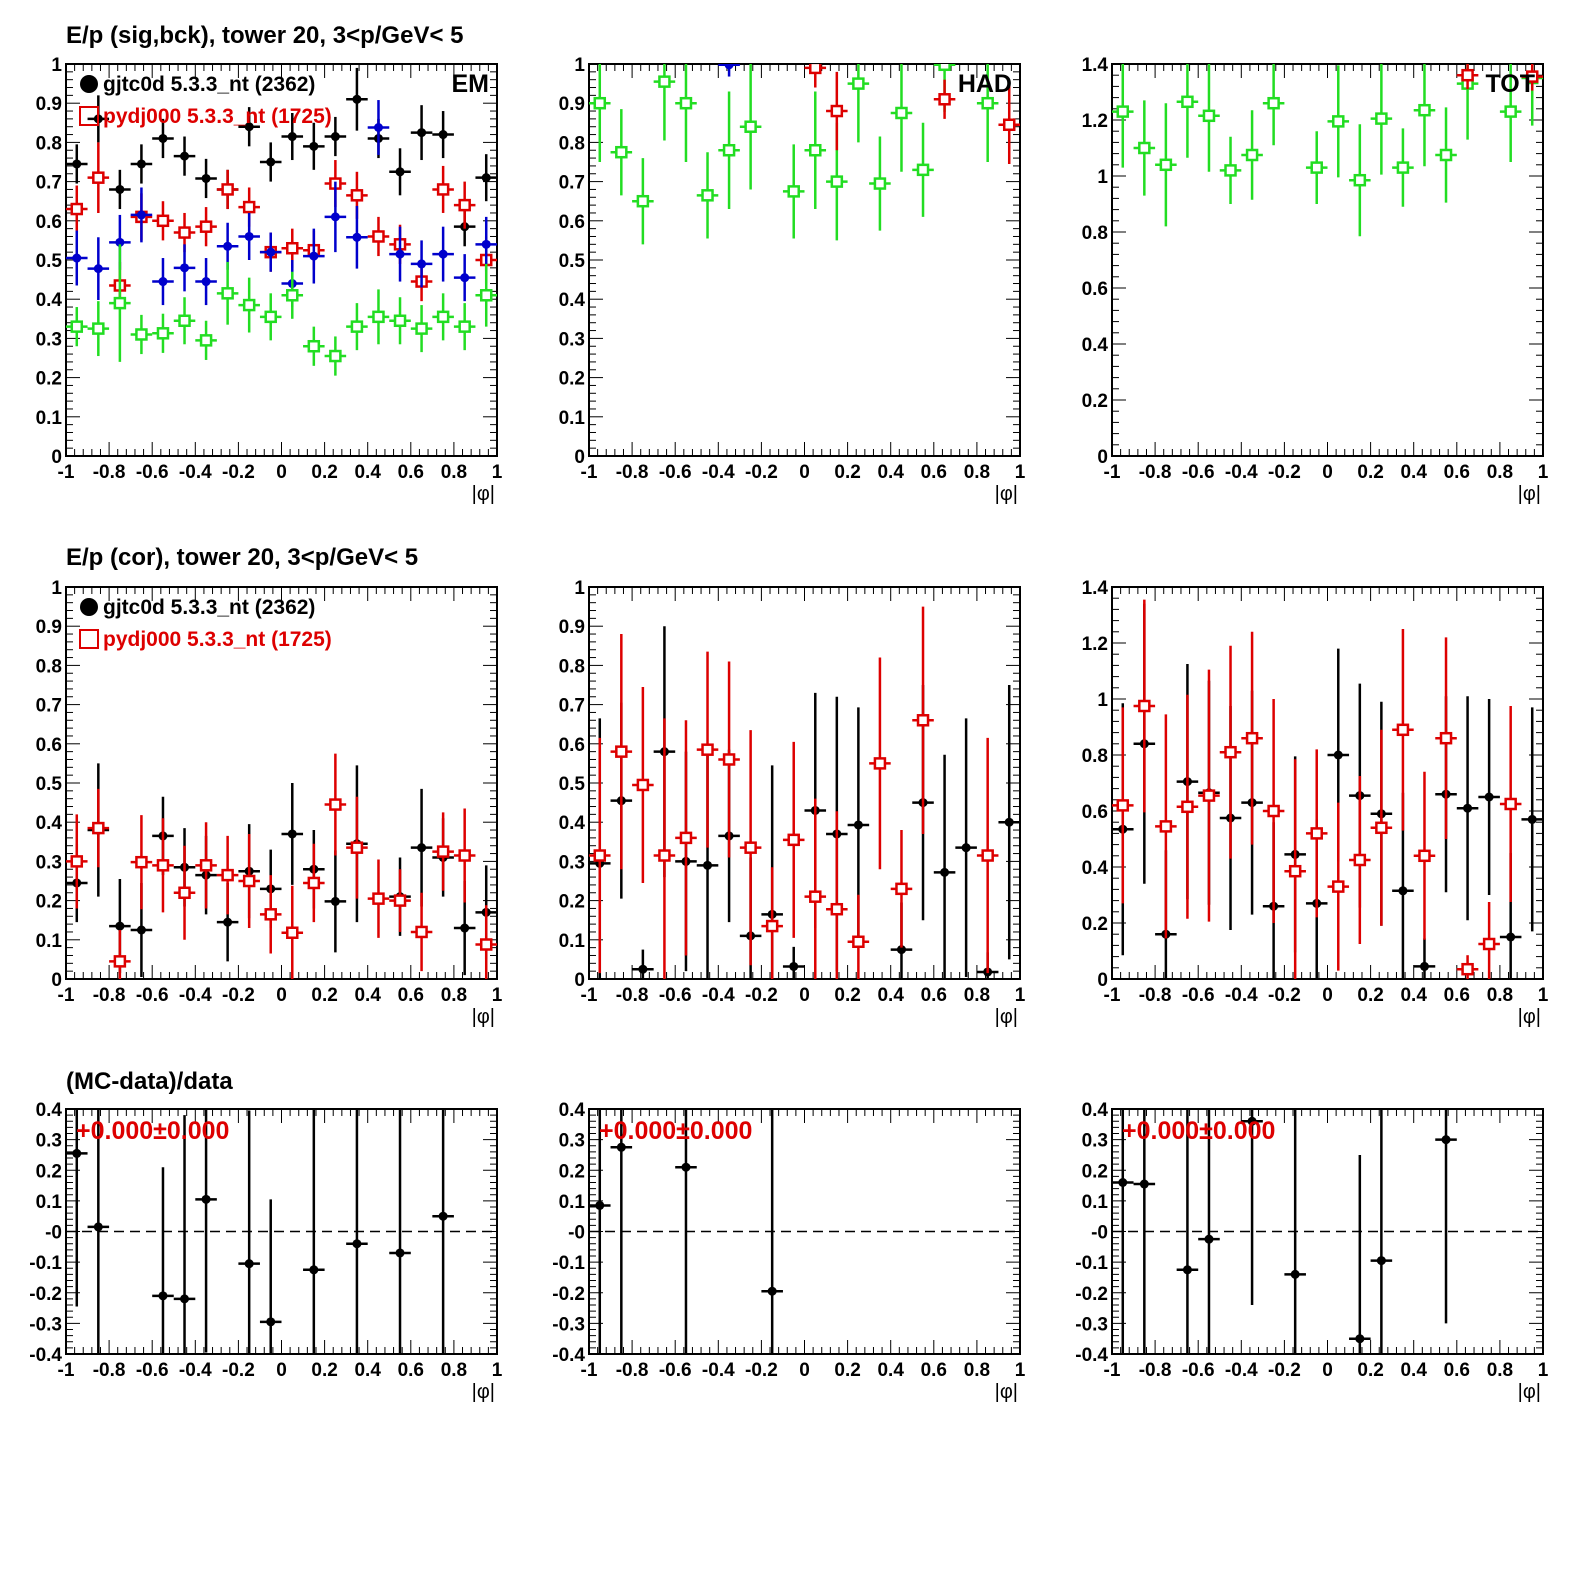 This screenshot has width=1575, height=1575. Describe the element at coordinates (572, 300) in the screenshot. I see `y-tick-label: 0.4` at that location.